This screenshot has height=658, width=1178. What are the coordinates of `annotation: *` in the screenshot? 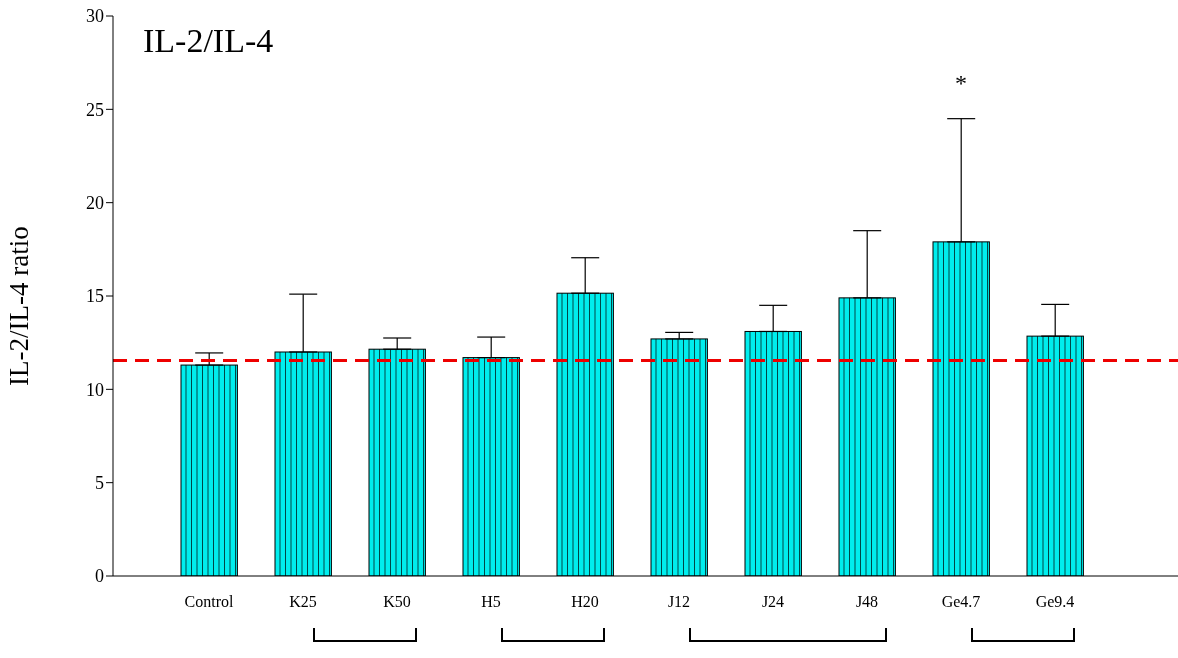 It's located at (961, 83).